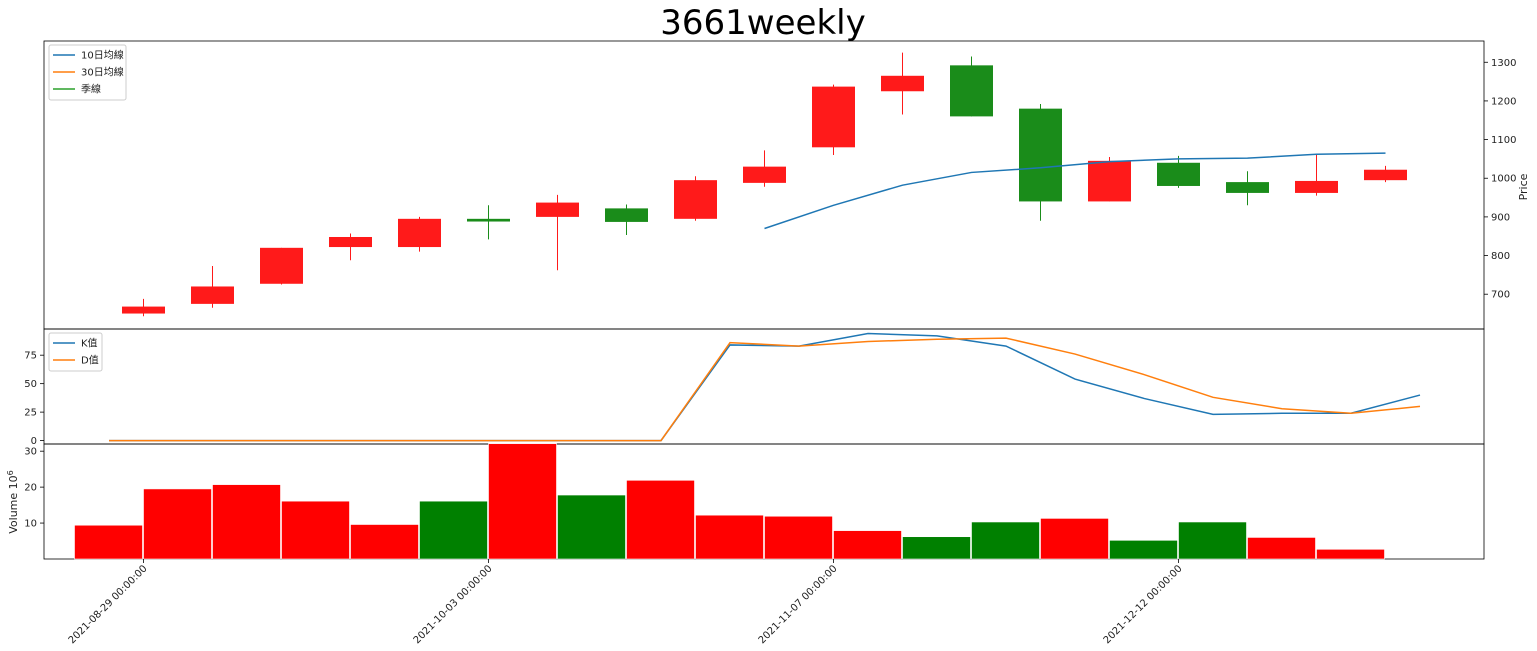 The height and width of the screenshot is (651, 1537). What do you see at coordinates (1503, 101) in the screenshot?
I see `price-tick-label: 1200` at bounding box center [1503, 101].